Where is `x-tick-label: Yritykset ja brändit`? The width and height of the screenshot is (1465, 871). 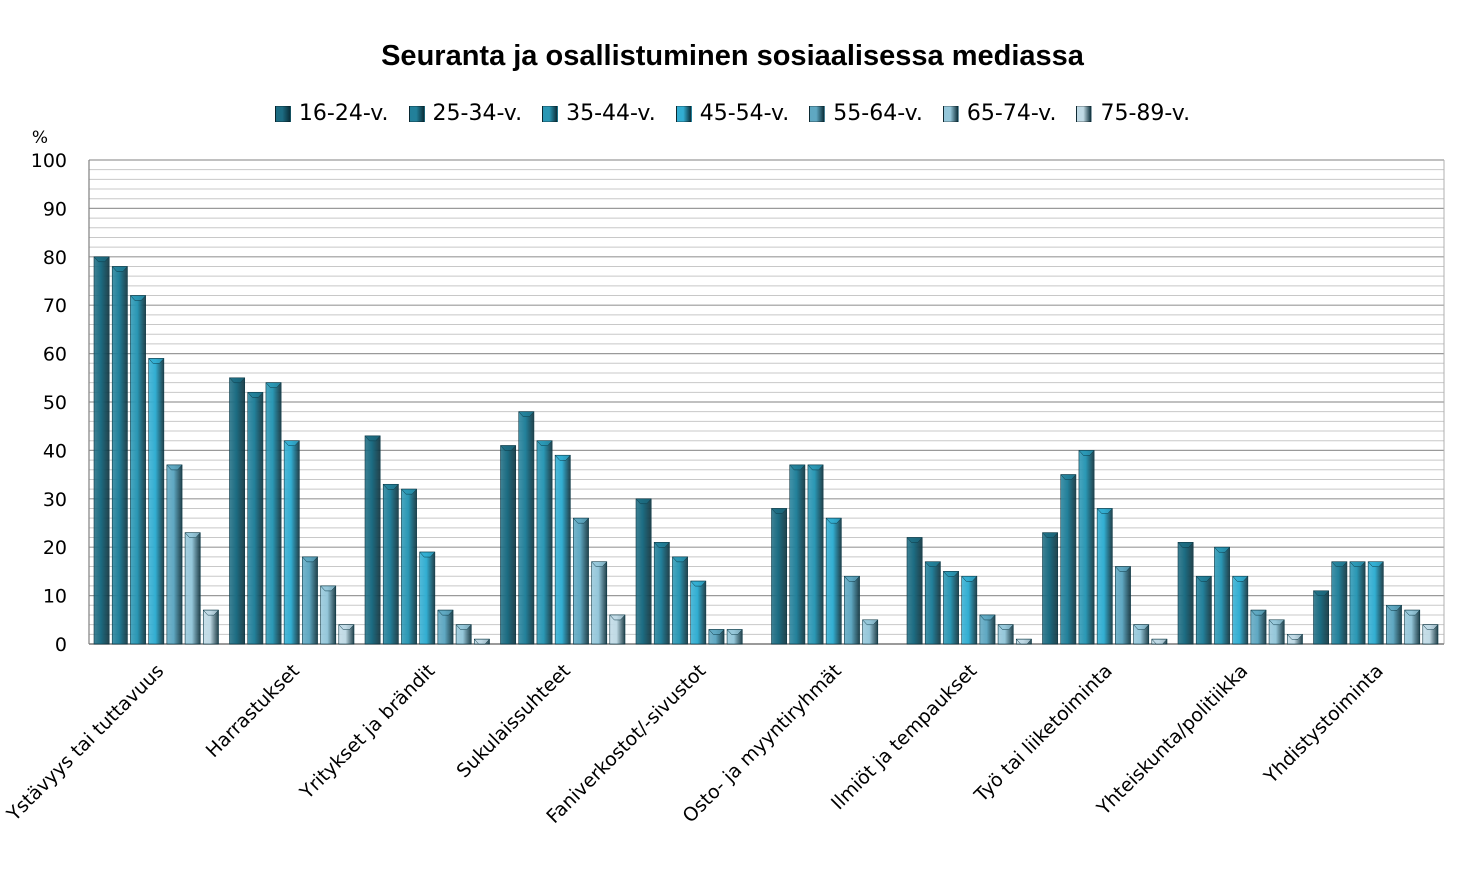 x-tick-label: Yritykset ja brändit is located at coordinates (367, 732).